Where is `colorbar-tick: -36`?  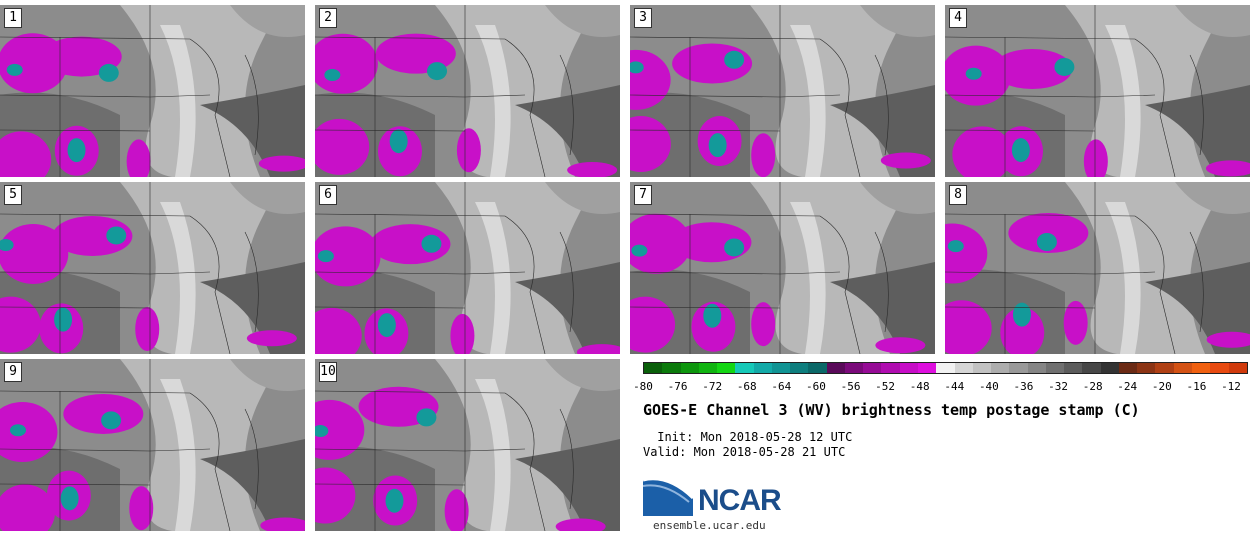 colorbar-tick: -36 is located at coordinates (1023, 386).